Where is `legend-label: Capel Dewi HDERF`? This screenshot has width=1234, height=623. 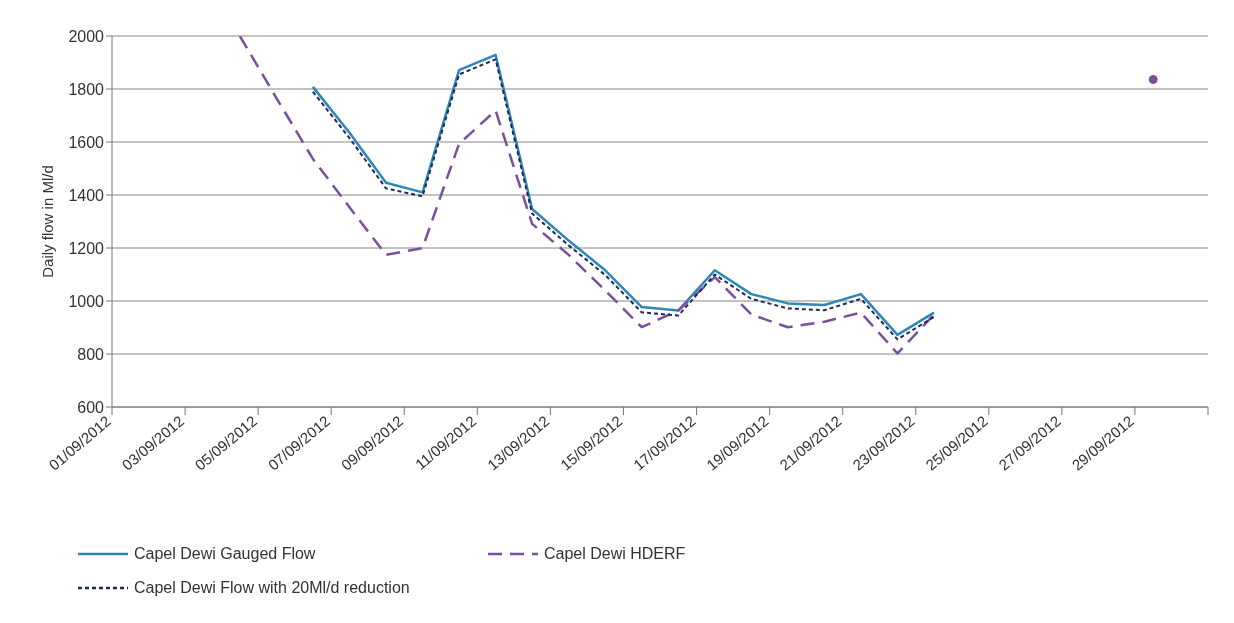
legend-label: Capel Dewi HDERF is located at coordinates (615, 554).